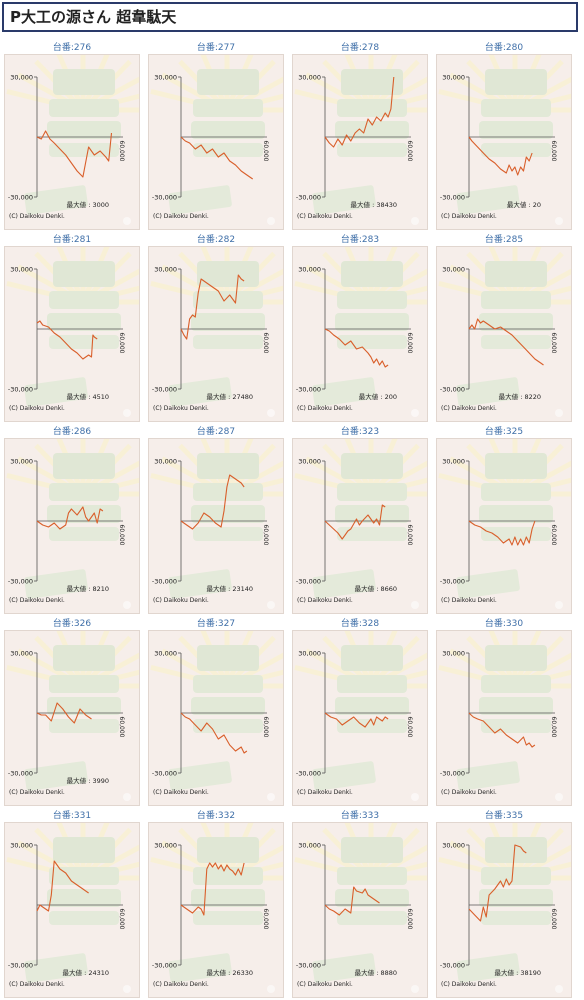 Image resolution: width=584 pixels, height=1000 pixels. What do you see at coordinates (72, 816) in the screenshot?
I see `machine-title: 台番:331` at bounding box center [72, 816].